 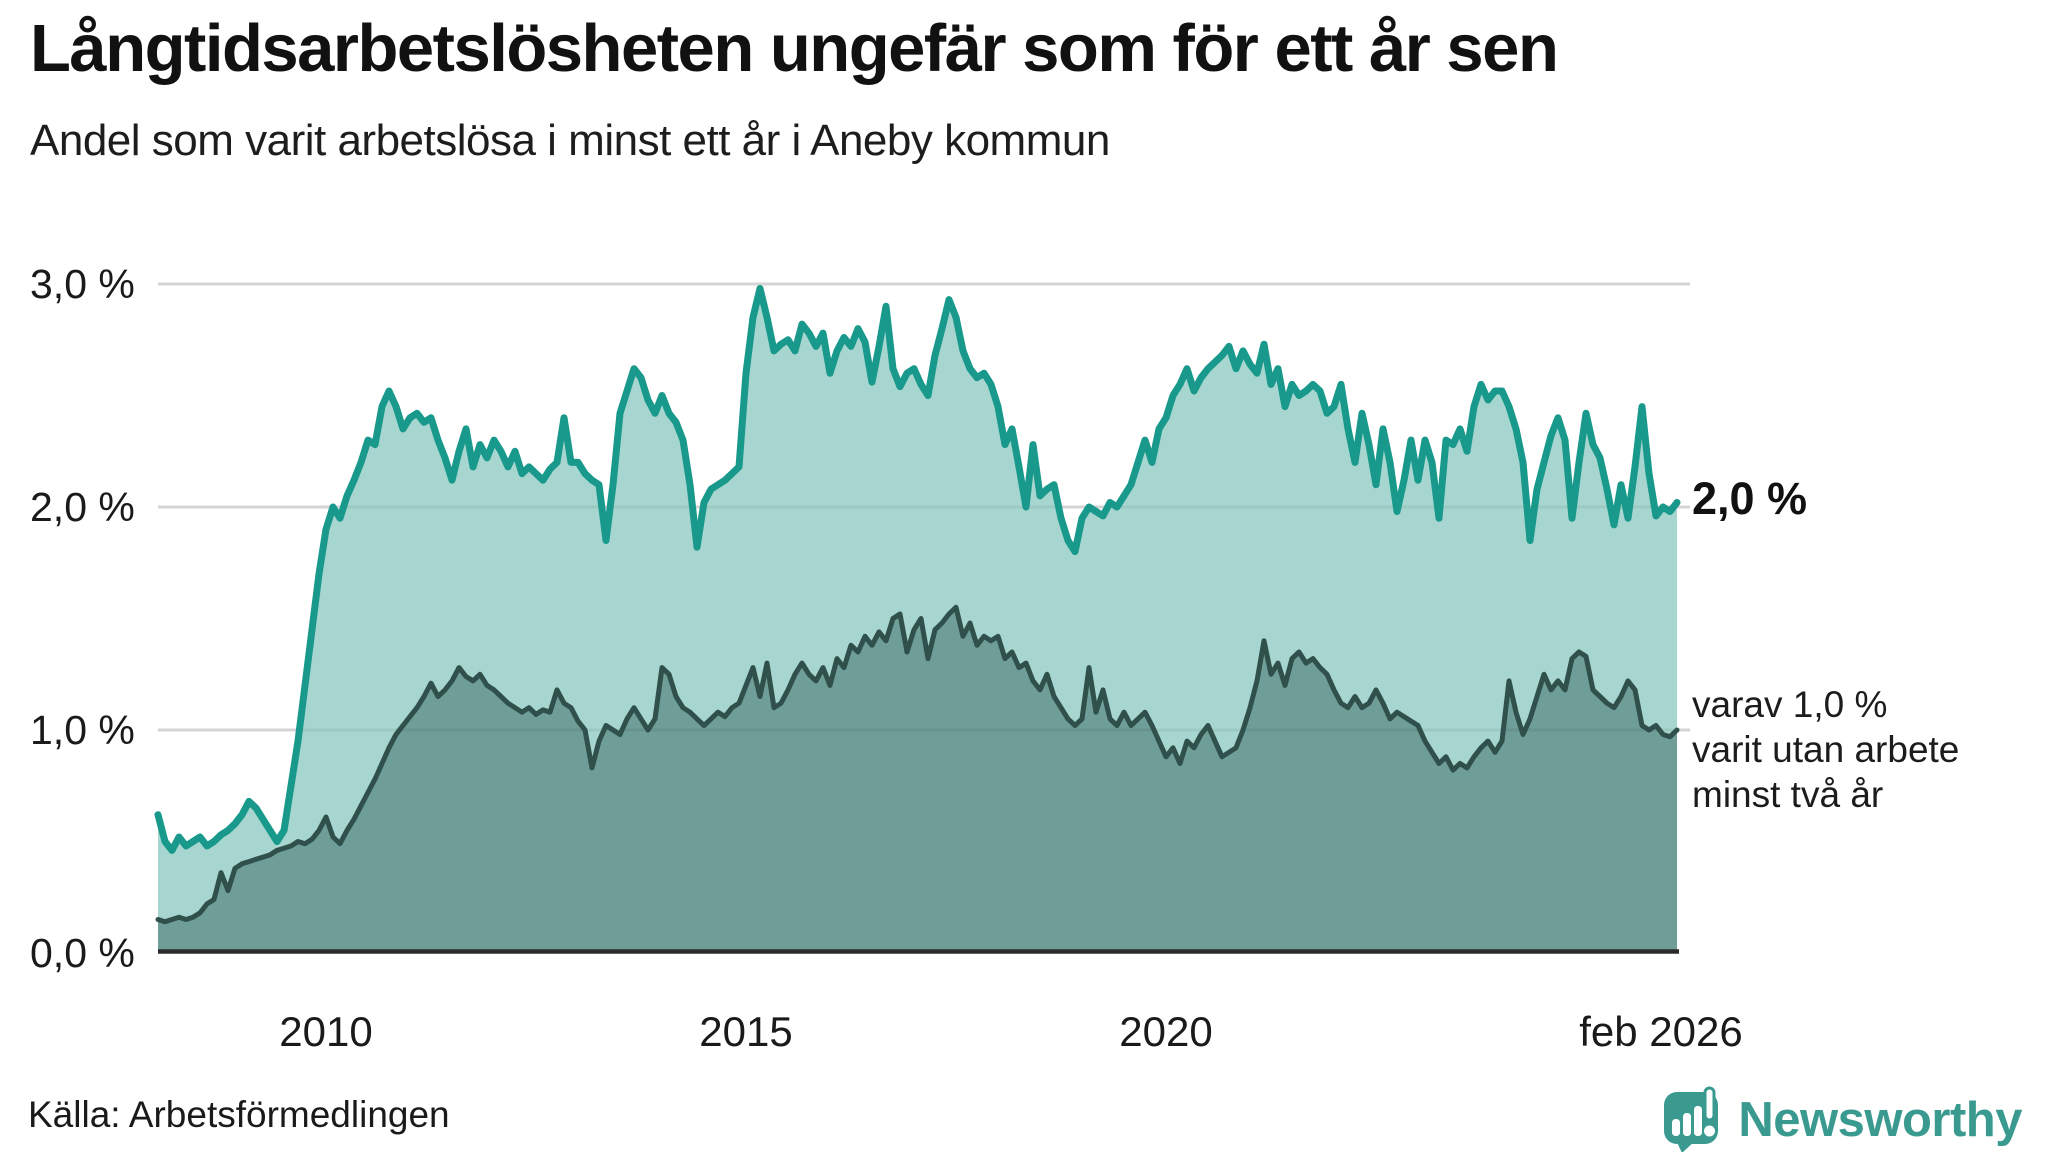 What do you see at coordinates (239, 1114) in the screenshot?
I see `source-note: Källa: Arbetsförmedlingen` at bounding box center [239, 1114].